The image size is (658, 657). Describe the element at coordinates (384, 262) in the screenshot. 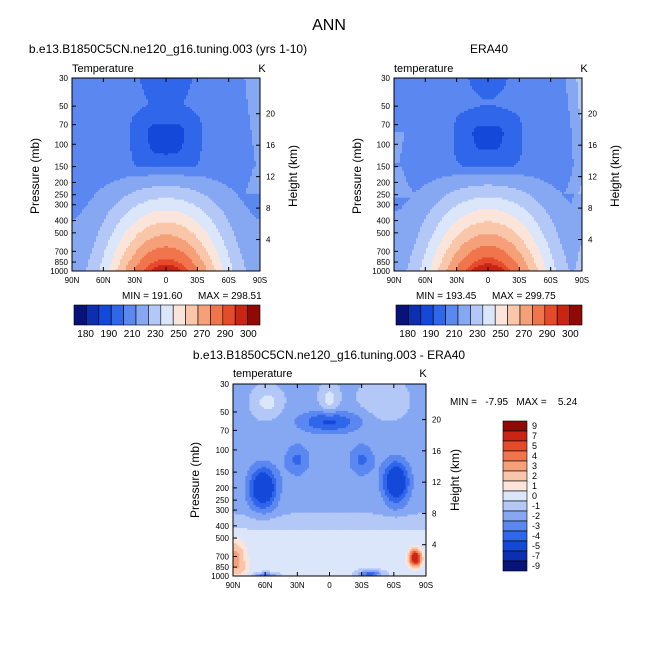

I see `y-tick-label: 850` at that location.